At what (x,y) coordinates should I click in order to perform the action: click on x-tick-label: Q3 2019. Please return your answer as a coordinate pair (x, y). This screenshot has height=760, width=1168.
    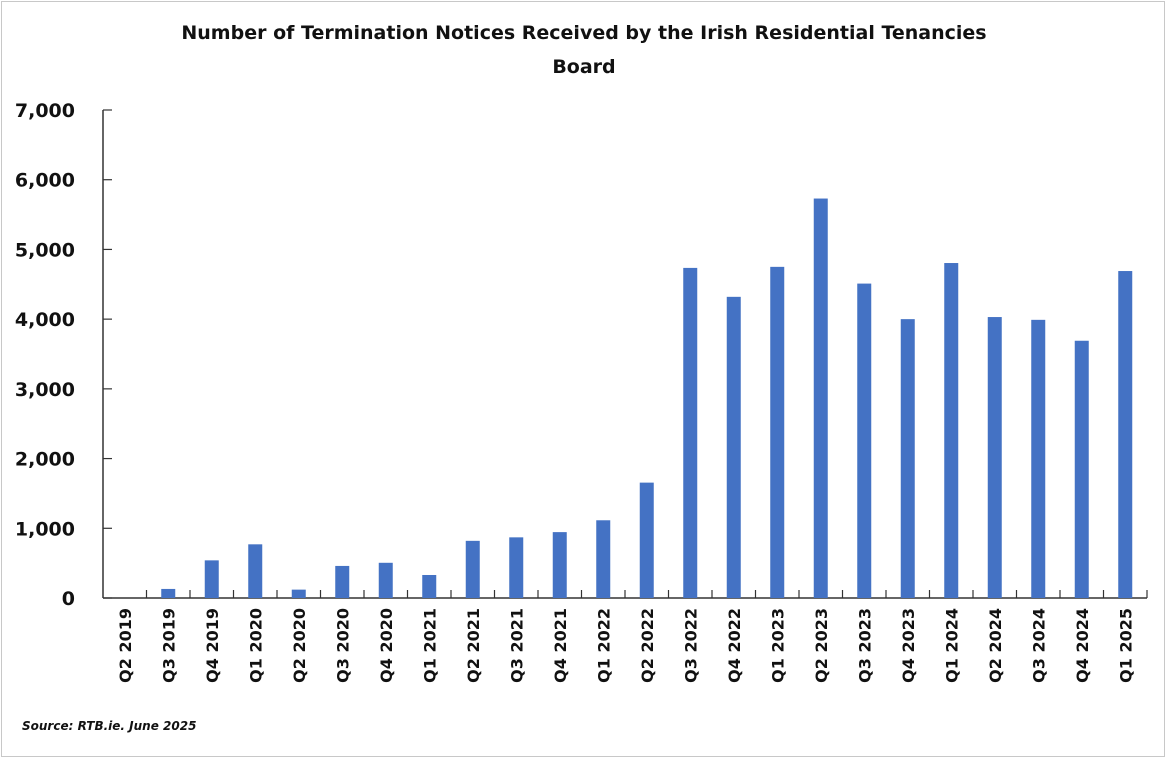
    Looking at the image, I should click on (168, 645).